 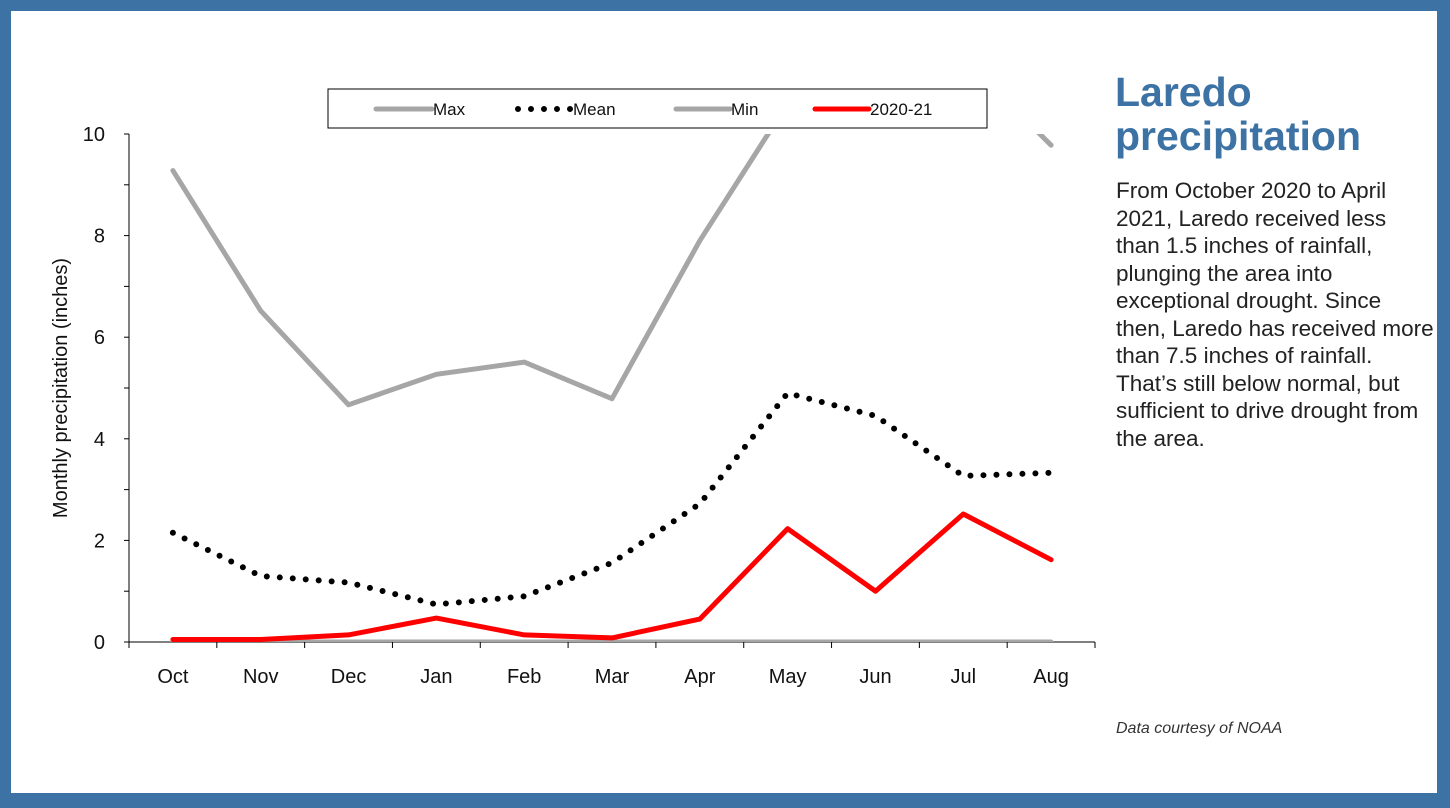 What do you see at coordinates (875, 677) in the screenshot?
I see `x-tick-label: Jun` at bounding box center [875, 677].